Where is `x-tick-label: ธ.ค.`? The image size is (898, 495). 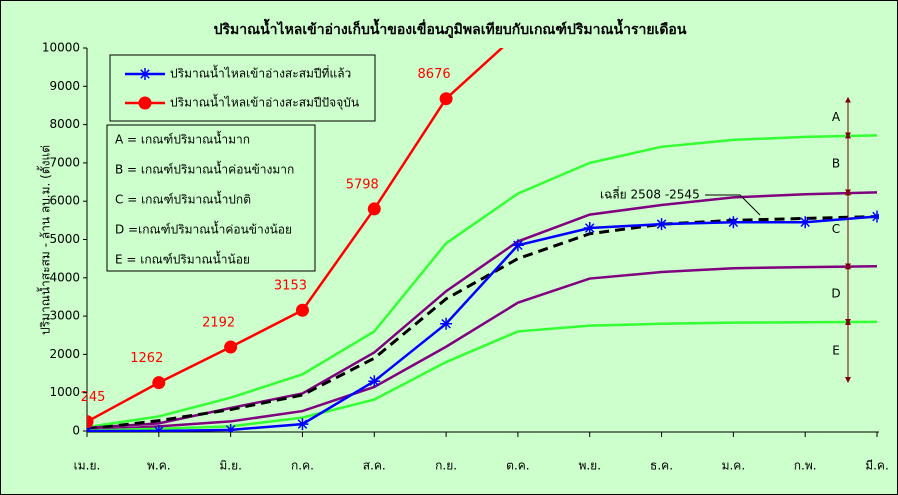 x-tick-label: ธ.ค. is located at coordinates (661, 466).